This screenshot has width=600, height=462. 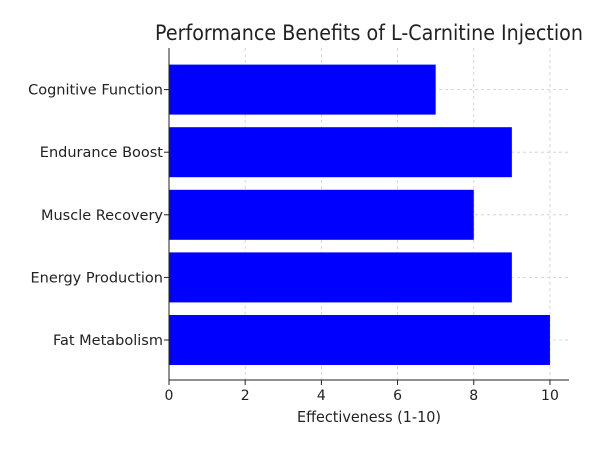 What do you see at coordinates (245, 396) in the screenshot?
I see `x-tick-label: 2` at bounding box center [245, 396].